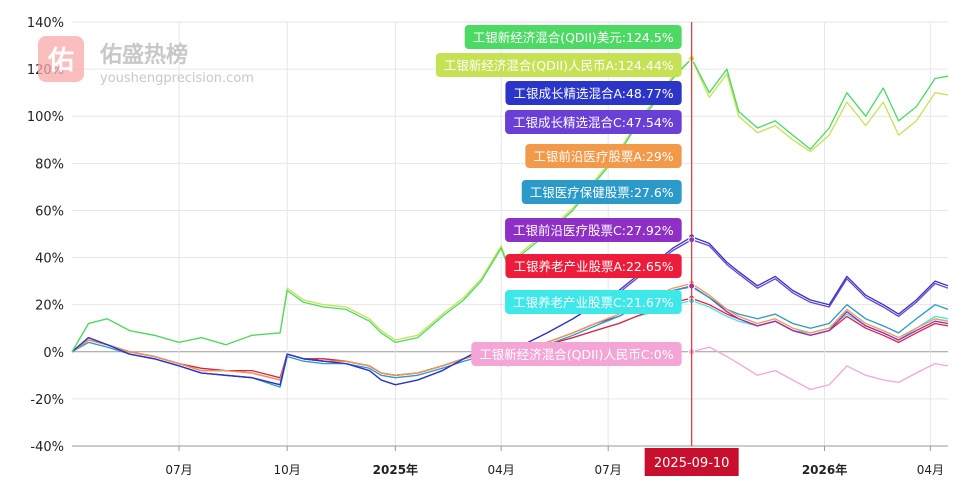 The image size is (960, 482). Describe the element at coordinates (49, 259) in the screenshot. I see `y-tick-label: 40%` at that location.